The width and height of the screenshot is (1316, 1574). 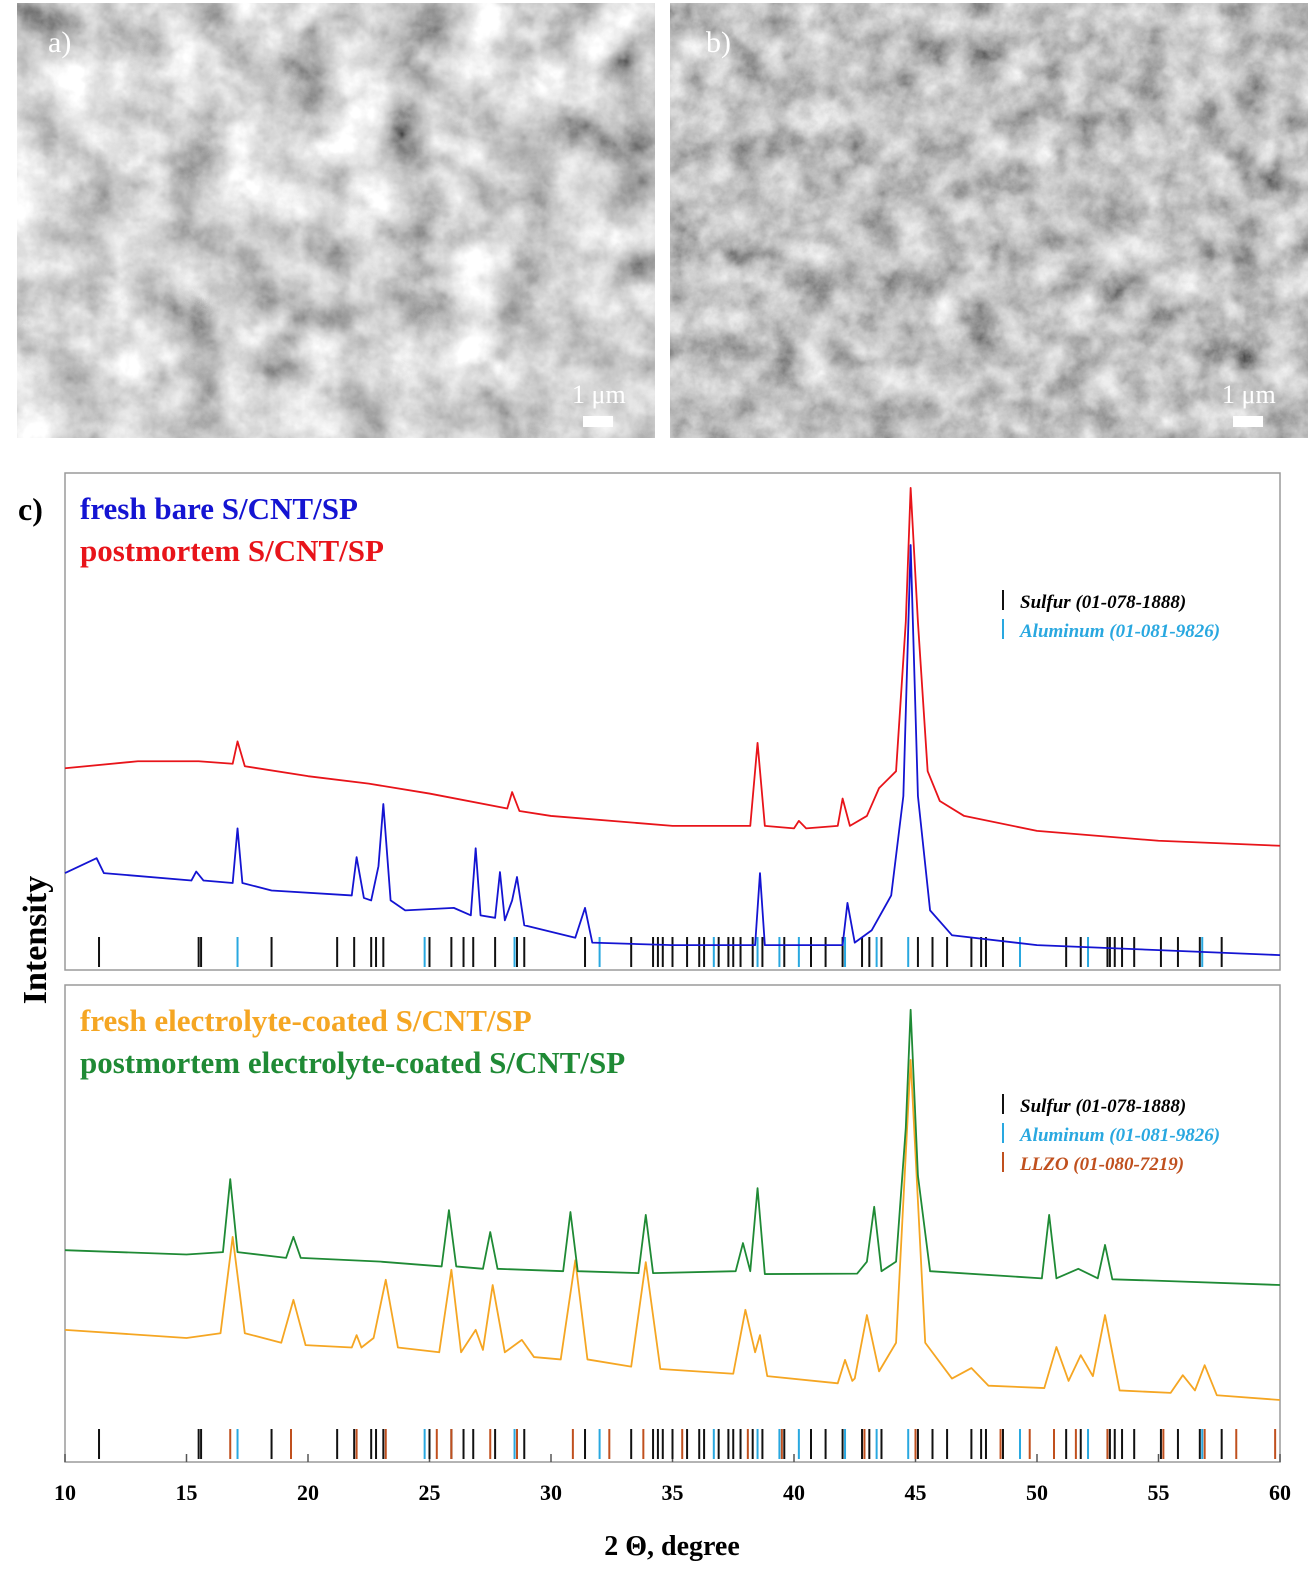 What do you see at coordinates (30, 509) in the screenshot?
I see `panel-label: c)` at bounding box center [30, 509].